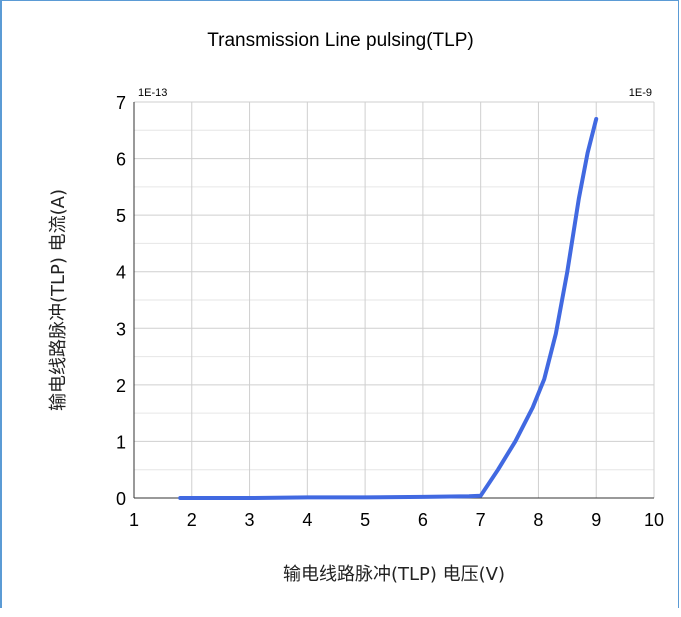 This screenshot has width=681, height=617. I want to click on x-tick-label: 5, so click(365, 520).